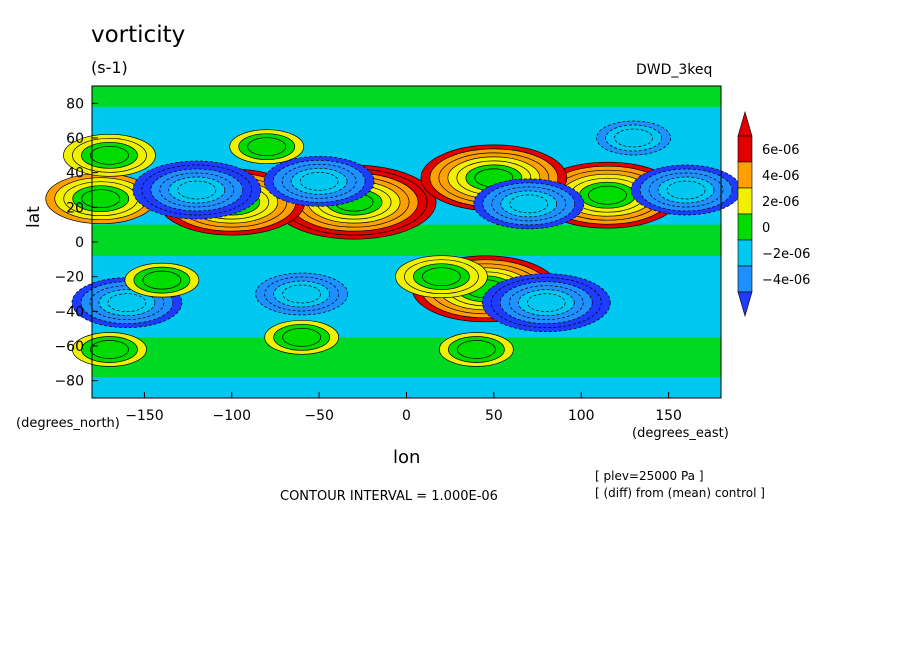  I want to click on colorbar-label: 0, so click(766, 228).